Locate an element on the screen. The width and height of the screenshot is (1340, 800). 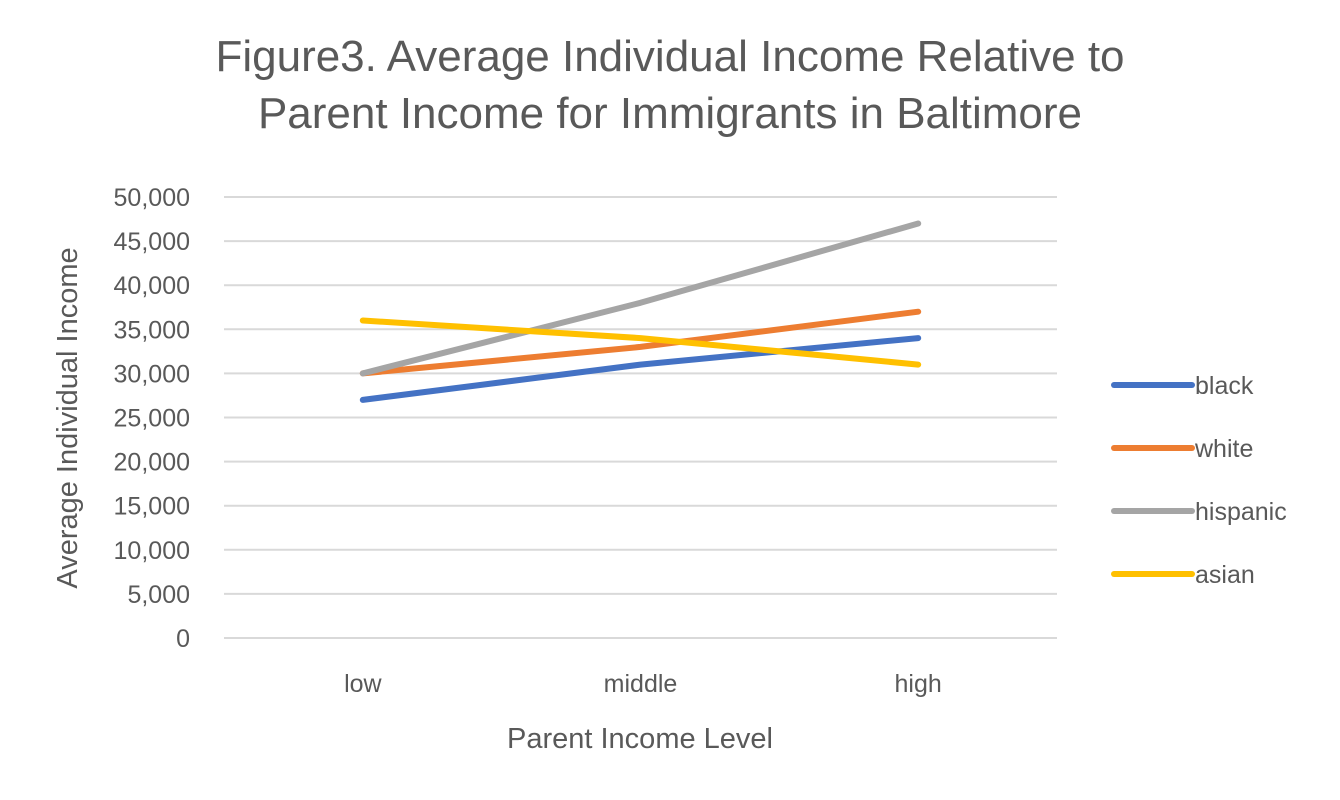
legend-label-asian: asian is located at coordinates (1225, 575).